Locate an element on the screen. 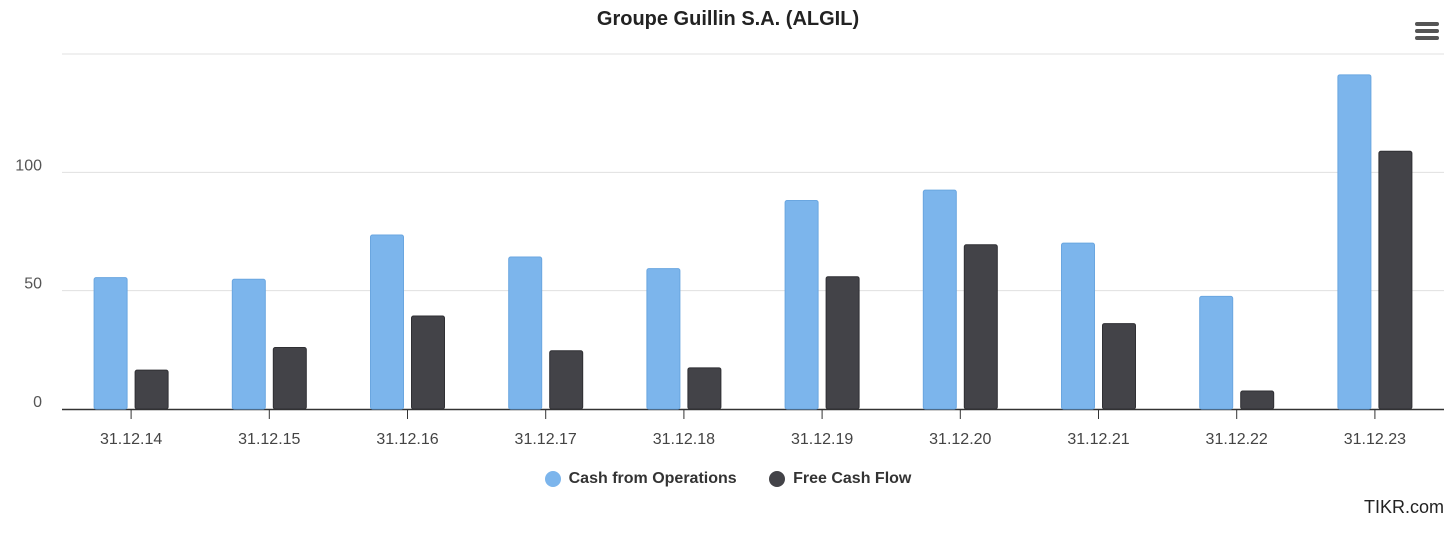 Image resolution: width=1456 pixels, height=534 pixels. legend: Cash from Operations Free Cash Flow is located at coordinates (728, 481).